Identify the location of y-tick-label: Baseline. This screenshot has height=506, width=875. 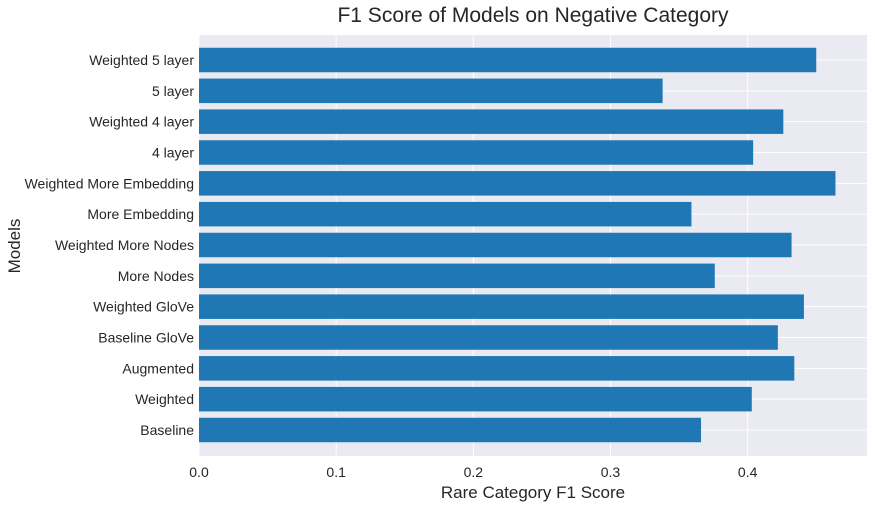
(167, 430).